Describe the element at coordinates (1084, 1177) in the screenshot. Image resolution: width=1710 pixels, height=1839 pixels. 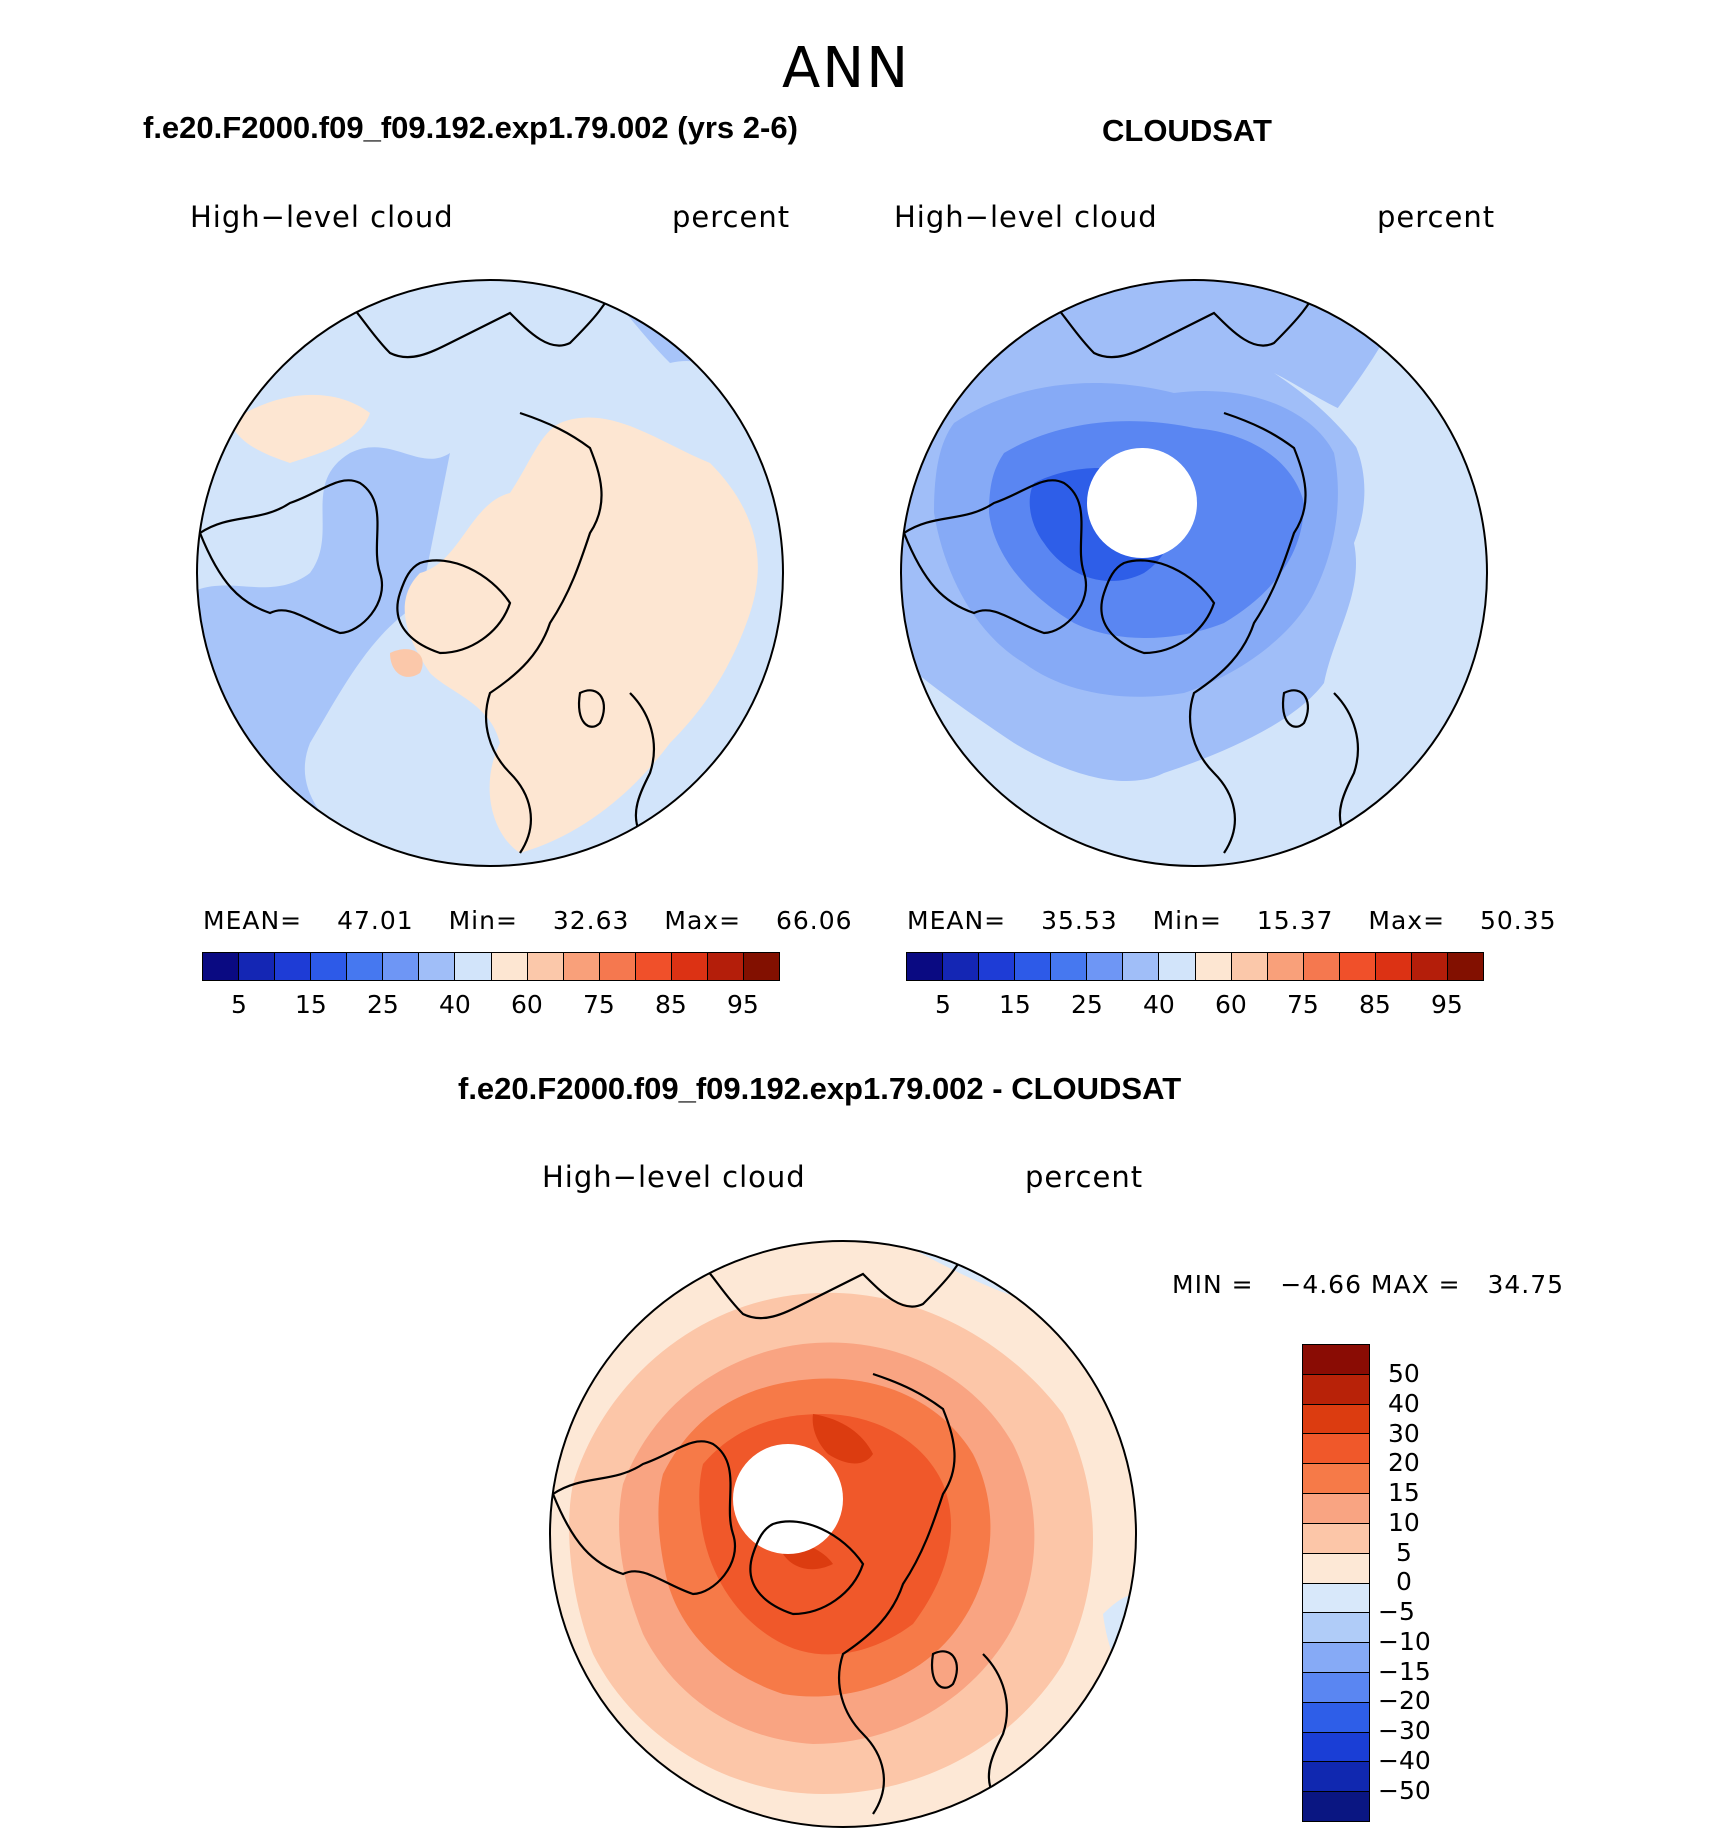
I see `panel3-right-label: percent` at that location.